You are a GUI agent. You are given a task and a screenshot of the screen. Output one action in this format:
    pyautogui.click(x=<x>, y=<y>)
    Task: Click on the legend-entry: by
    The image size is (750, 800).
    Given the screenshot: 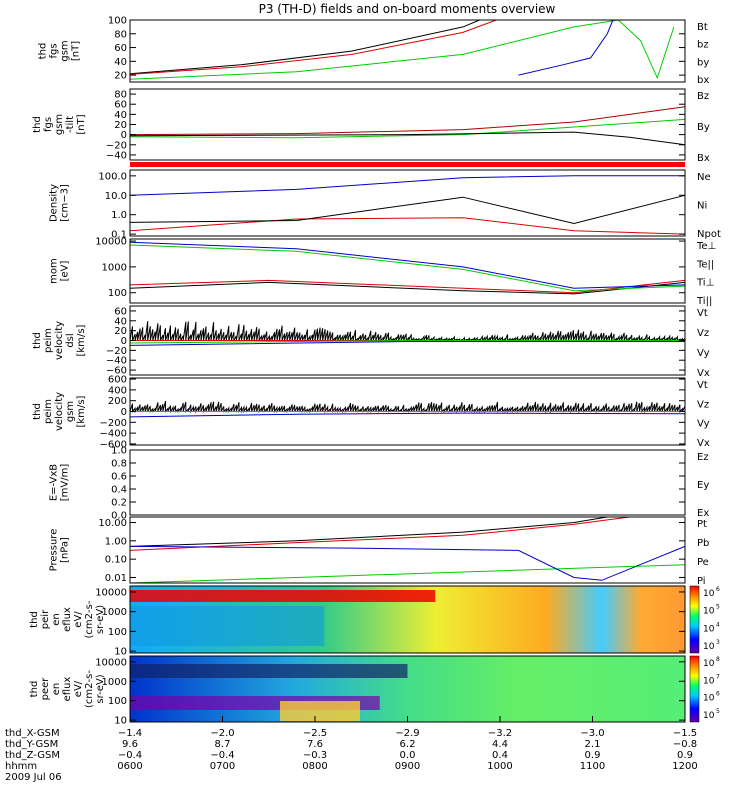 What is the action you would take?
    pyautogui.click(x=703, y=62)
    